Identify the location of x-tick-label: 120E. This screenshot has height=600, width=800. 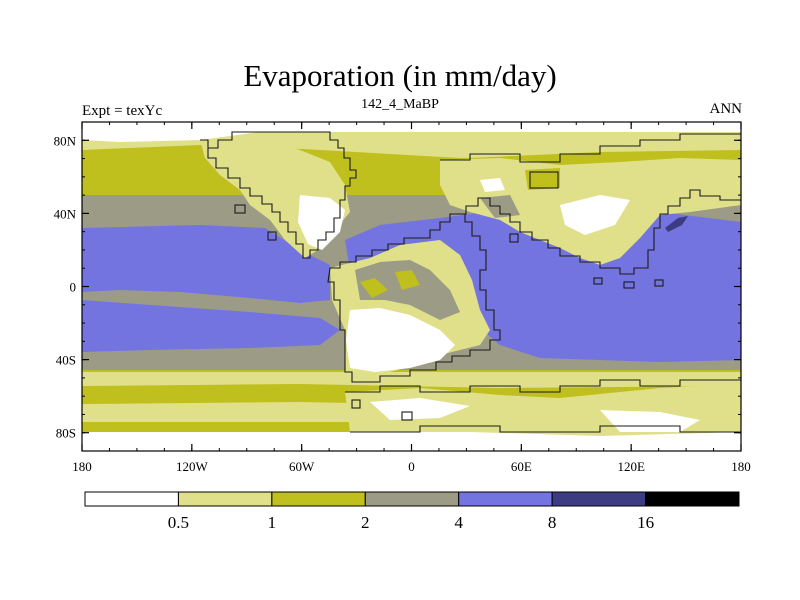
(631, 466).